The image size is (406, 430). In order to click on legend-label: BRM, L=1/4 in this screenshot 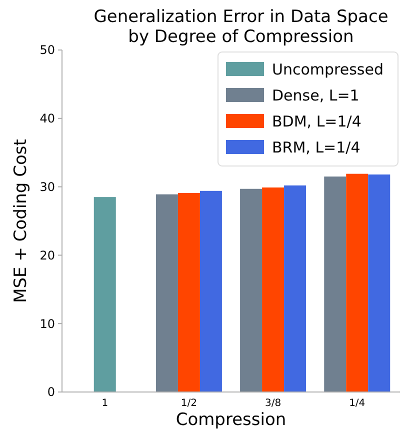, I will do `click(316, 147)`.